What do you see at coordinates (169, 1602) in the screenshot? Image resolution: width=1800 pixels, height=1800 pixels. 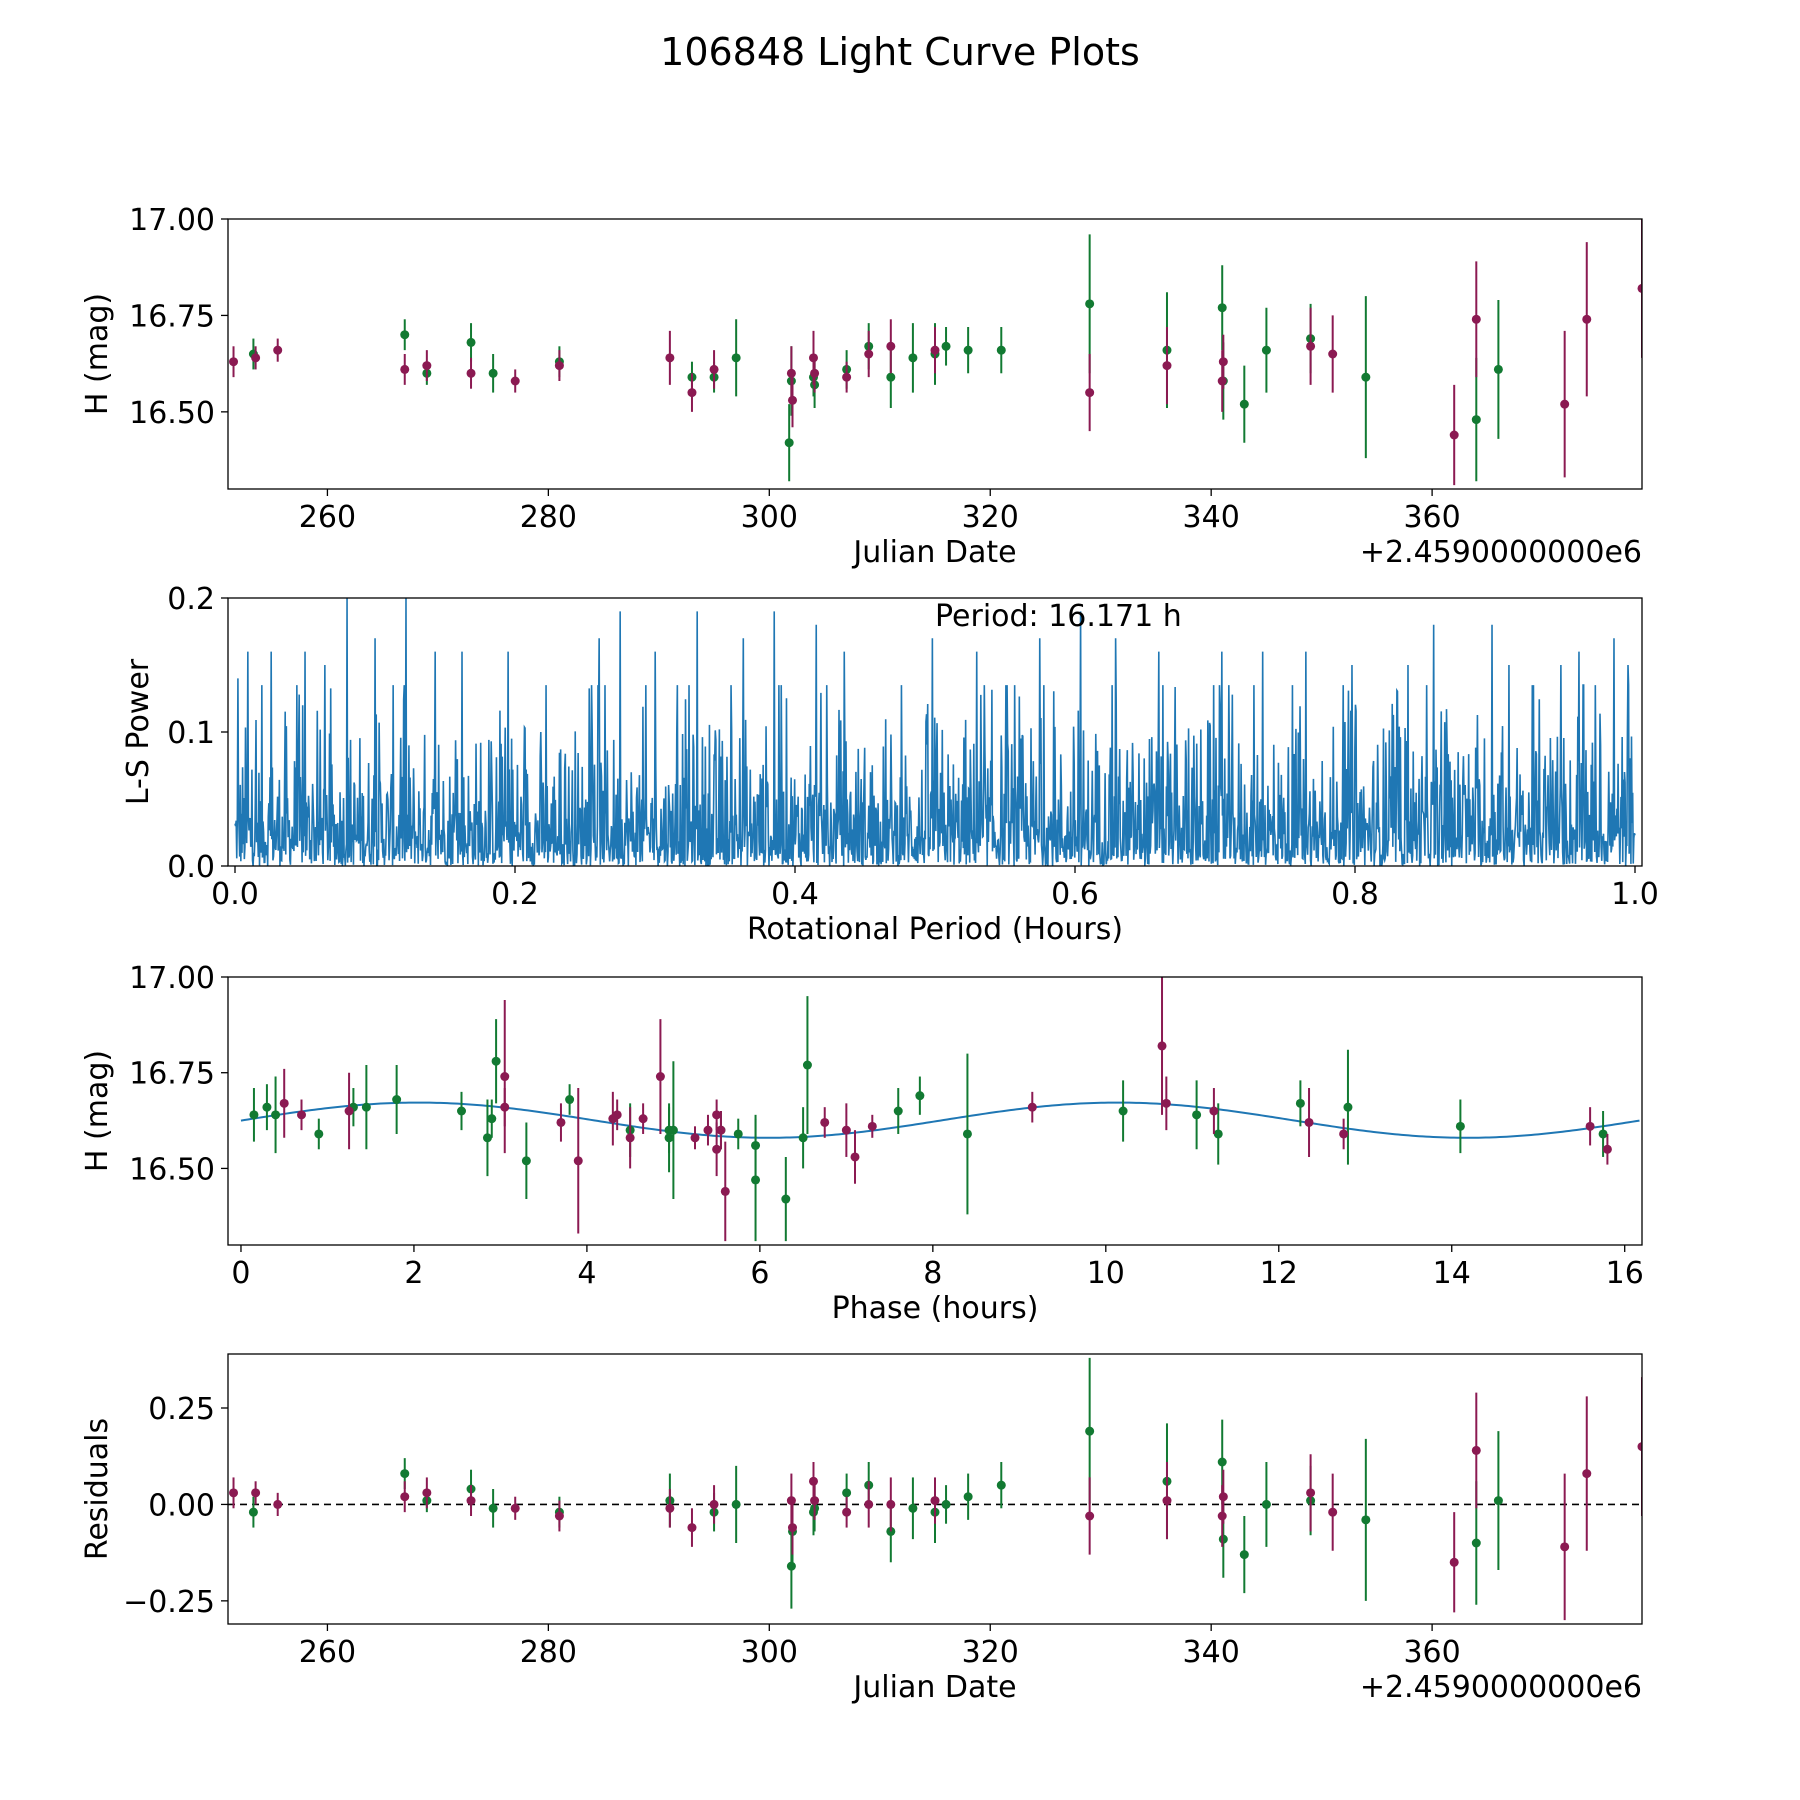 I see `y-tick-label: −0.25` at bounding box center [169, 1602].